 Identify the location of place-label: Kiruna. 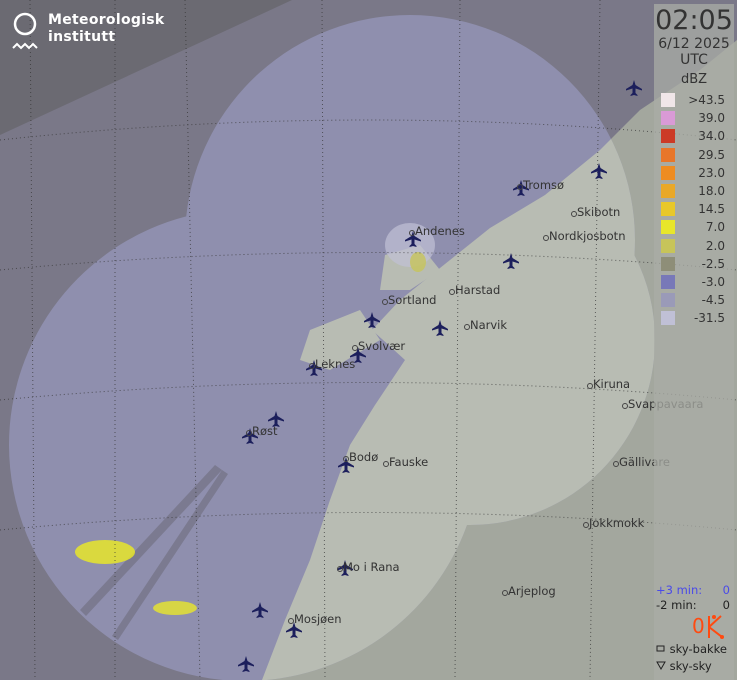
(612, 384).